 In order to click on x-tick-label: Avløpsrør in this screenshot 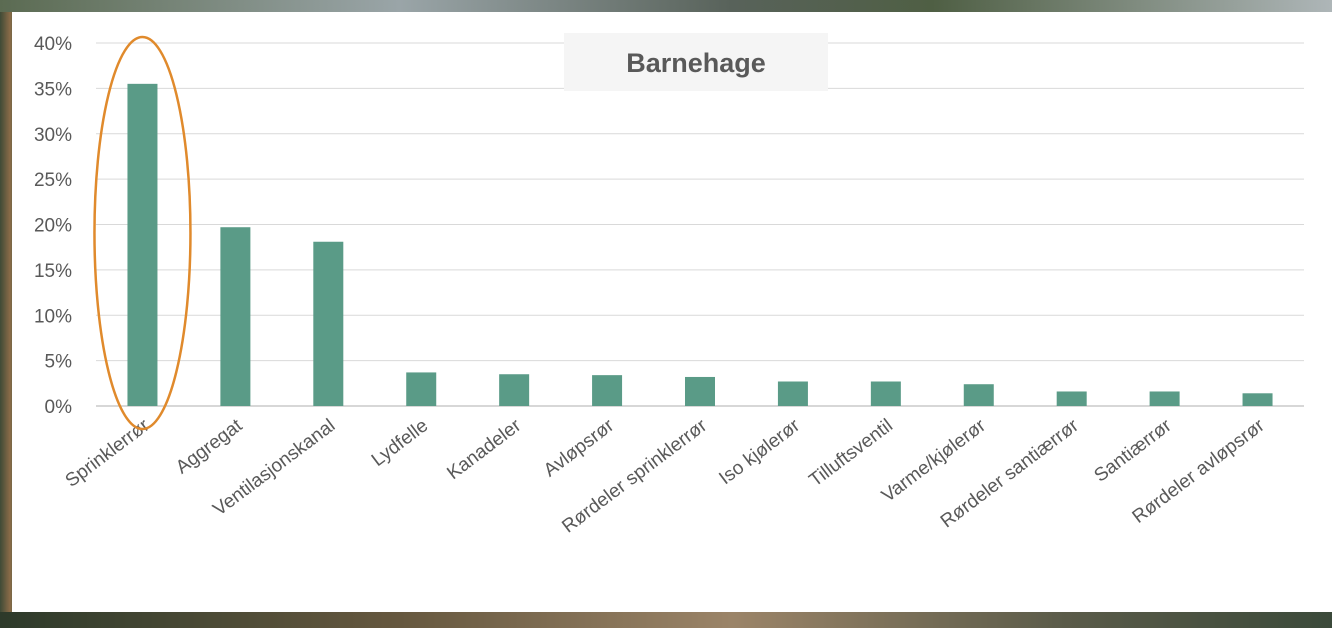, I will do `click(579, 448)`.